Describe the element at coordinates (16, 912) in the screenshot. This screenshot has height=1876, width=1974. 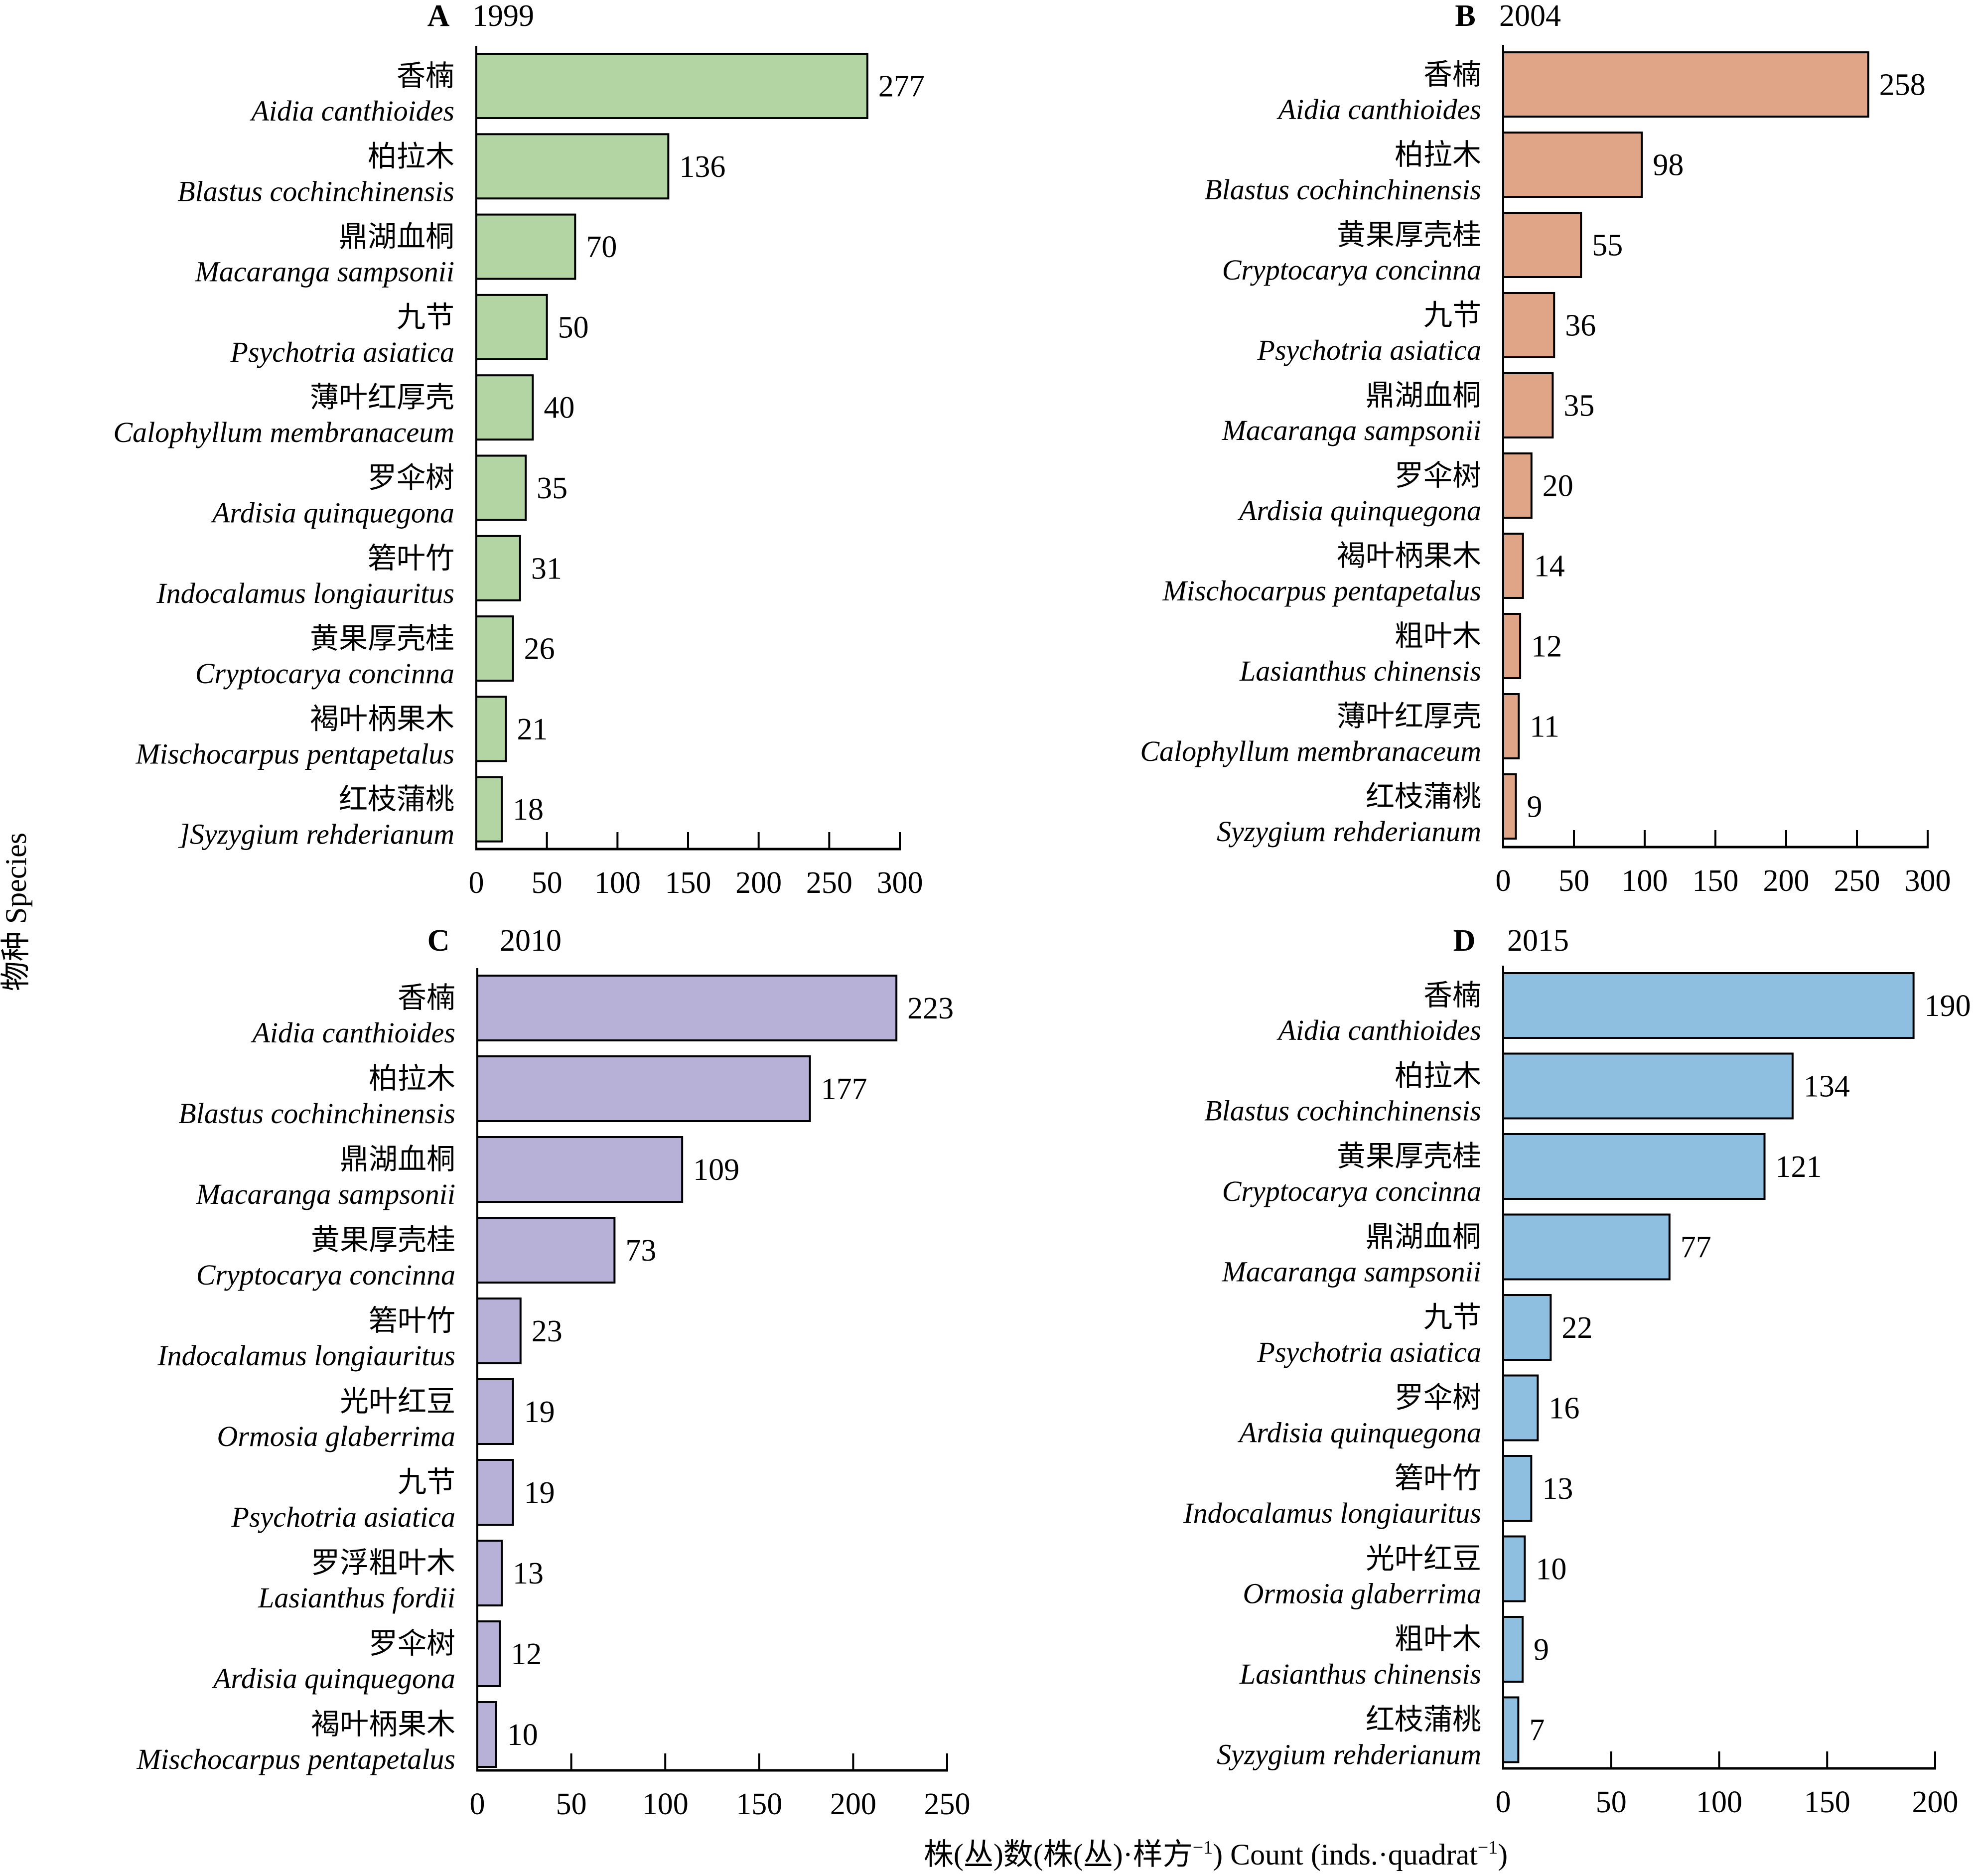
I see `y-axis-label: 物种 Species` at that location.